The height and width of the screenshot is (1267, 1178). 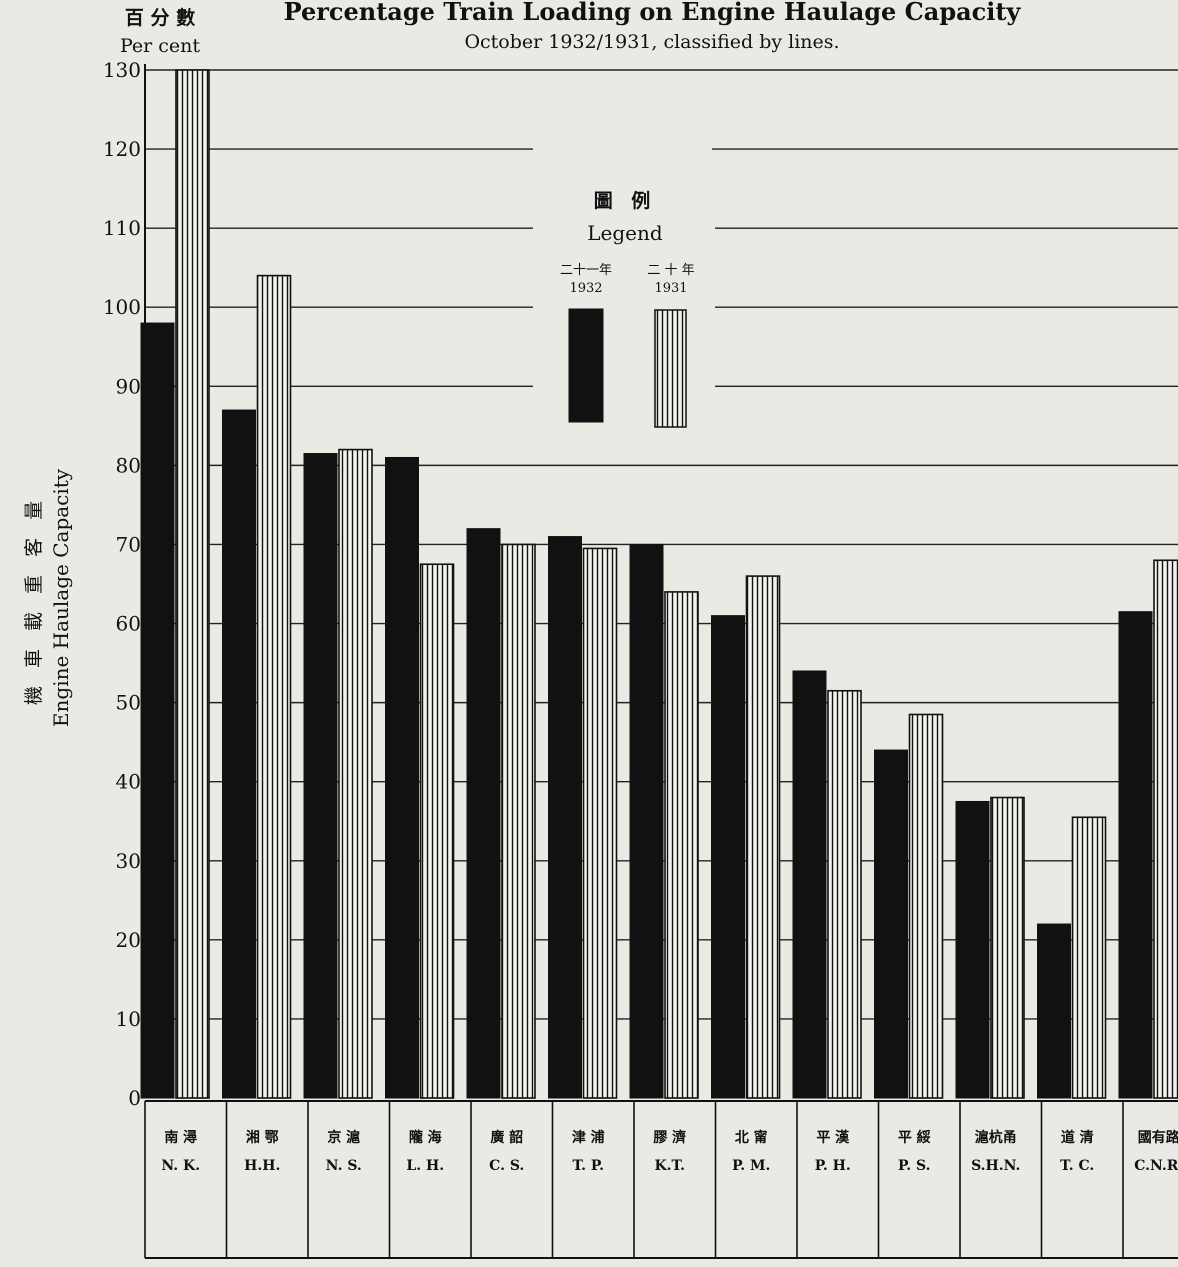 I want to click on category-label-en: T. P., so click(x=588, y=1166).